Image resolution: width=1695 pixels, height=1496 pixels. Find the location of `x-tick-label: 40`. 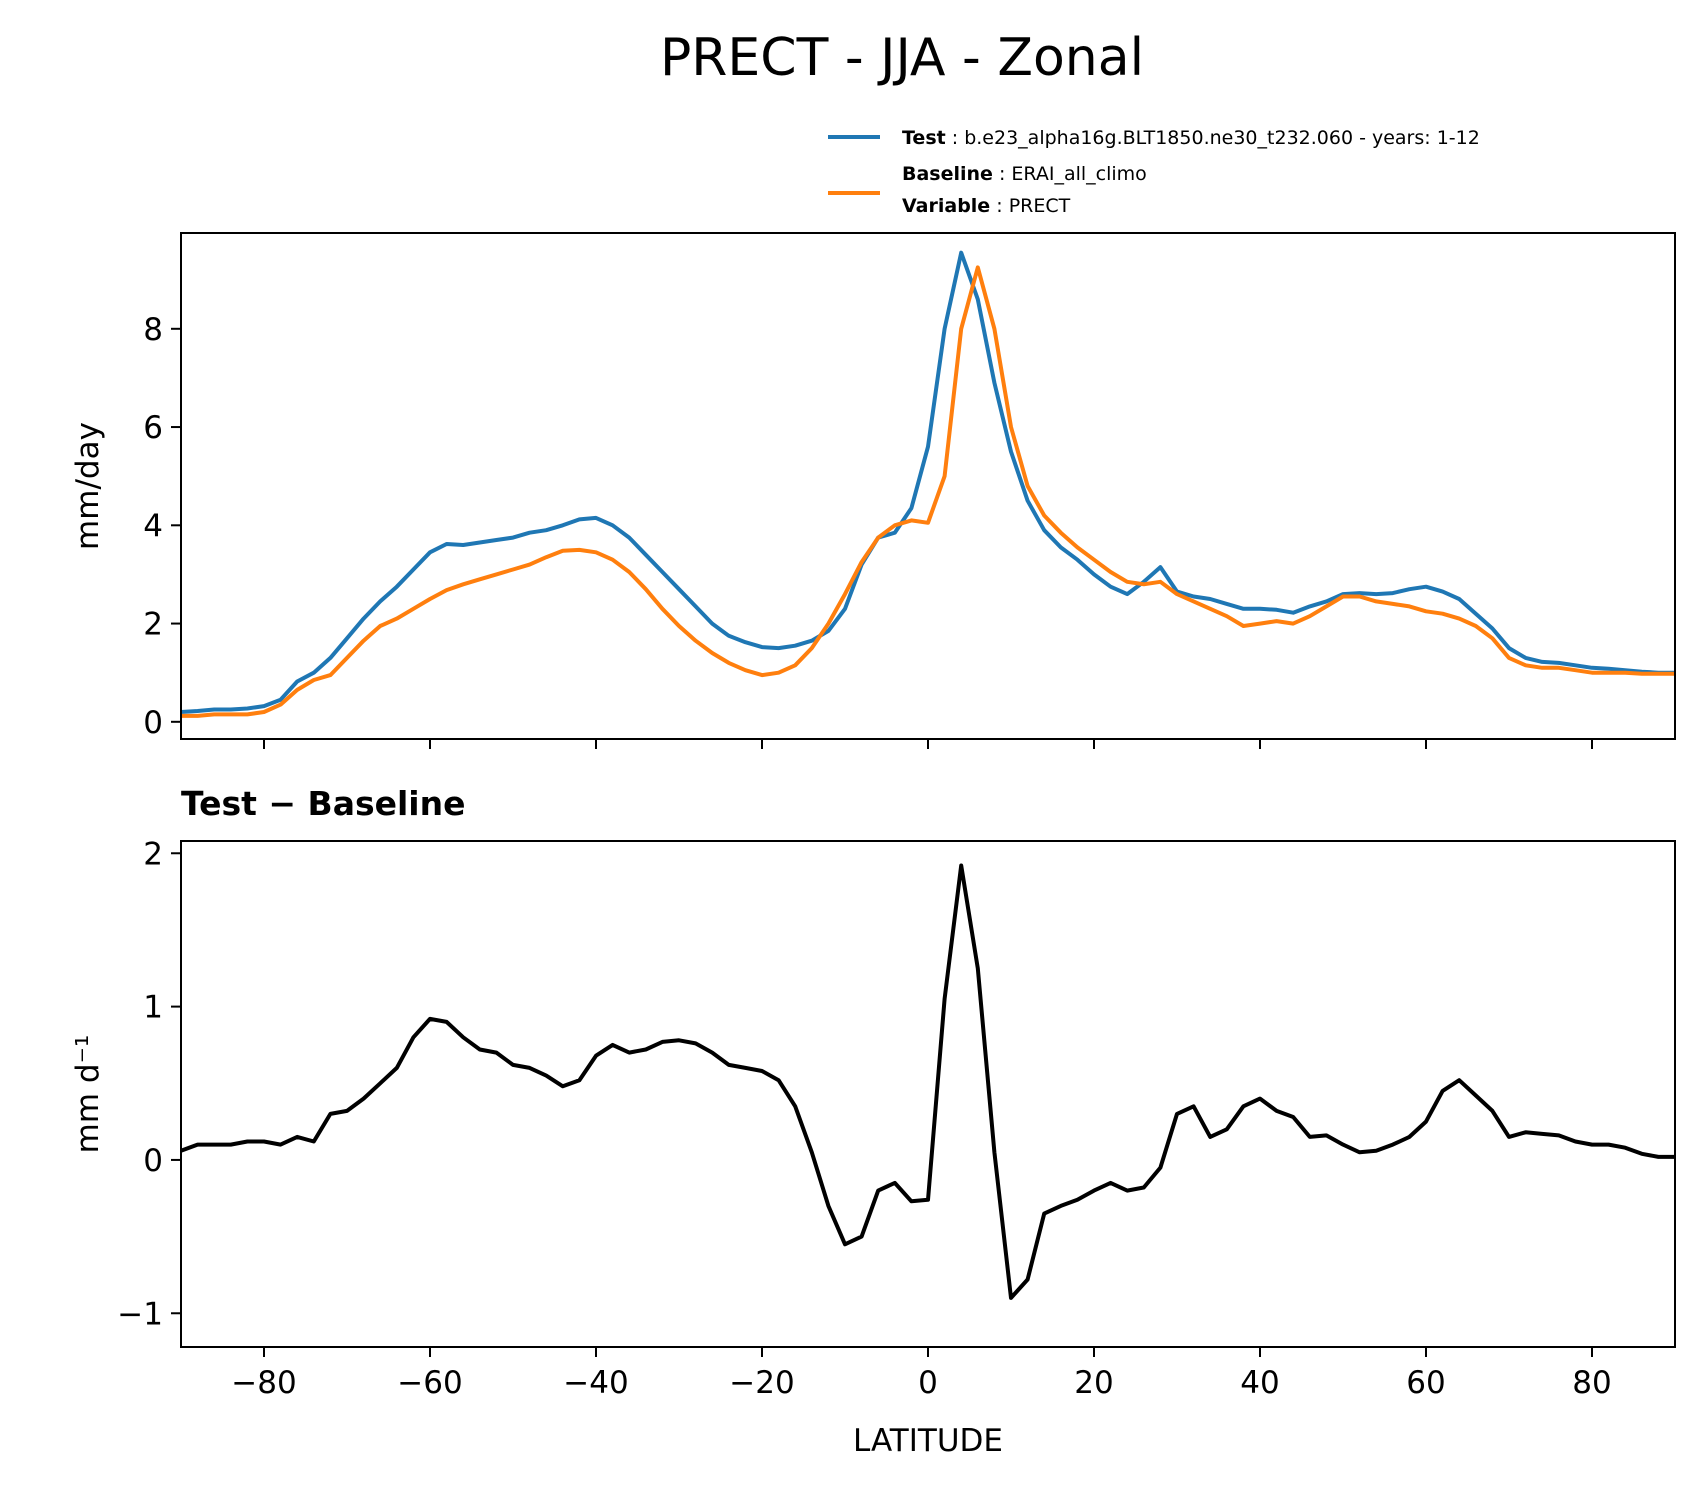

x-tick-label: 40 is located at coordinates (1259, 1383).